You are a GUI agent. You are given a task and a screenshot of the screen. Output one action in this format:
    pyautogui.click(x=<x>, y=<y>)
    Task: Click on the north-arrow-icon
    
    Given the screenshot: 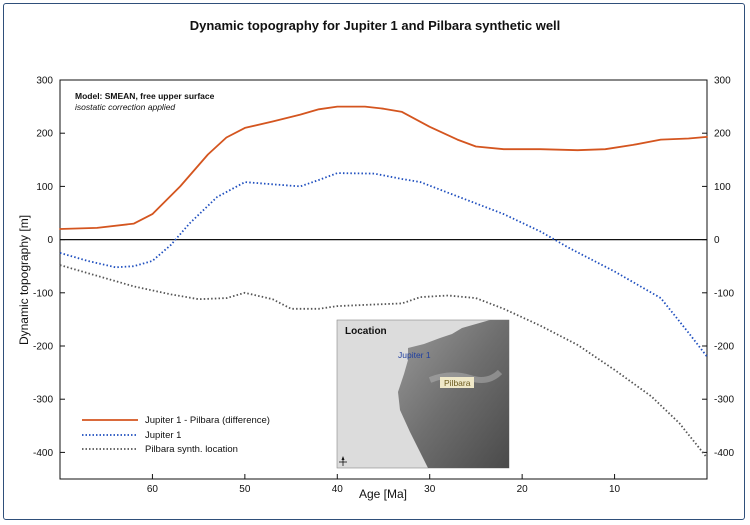 What is the action you would take?
    pyautogui.click(x=343, y=461)
    